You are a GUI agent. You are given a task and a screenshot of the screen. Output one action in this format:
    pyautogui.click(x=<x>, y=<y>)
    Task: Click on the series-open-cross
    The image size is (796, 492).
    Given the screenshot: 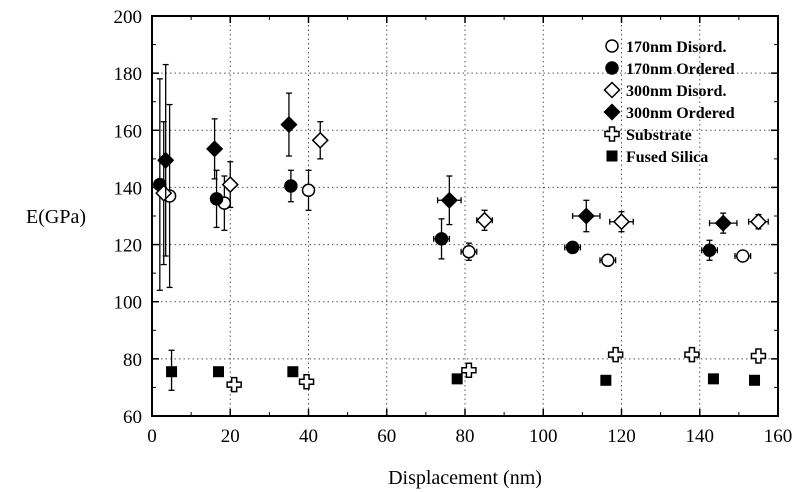 What is the action you would take?
    pyautogui.click(x=496, y=369)
    